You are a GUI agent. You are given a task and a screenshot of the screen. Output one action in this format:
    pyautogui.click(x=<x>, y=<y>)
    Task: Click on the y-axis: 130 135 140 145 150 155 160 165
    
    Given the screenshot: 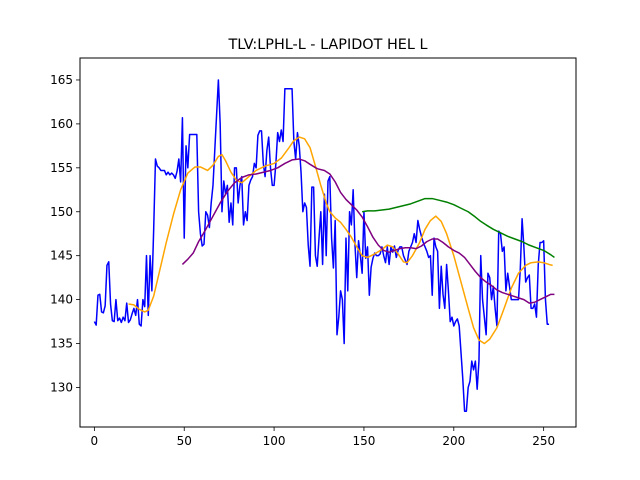 What is the action you would take?
    pyautogui.click(x=65, y=233)
    